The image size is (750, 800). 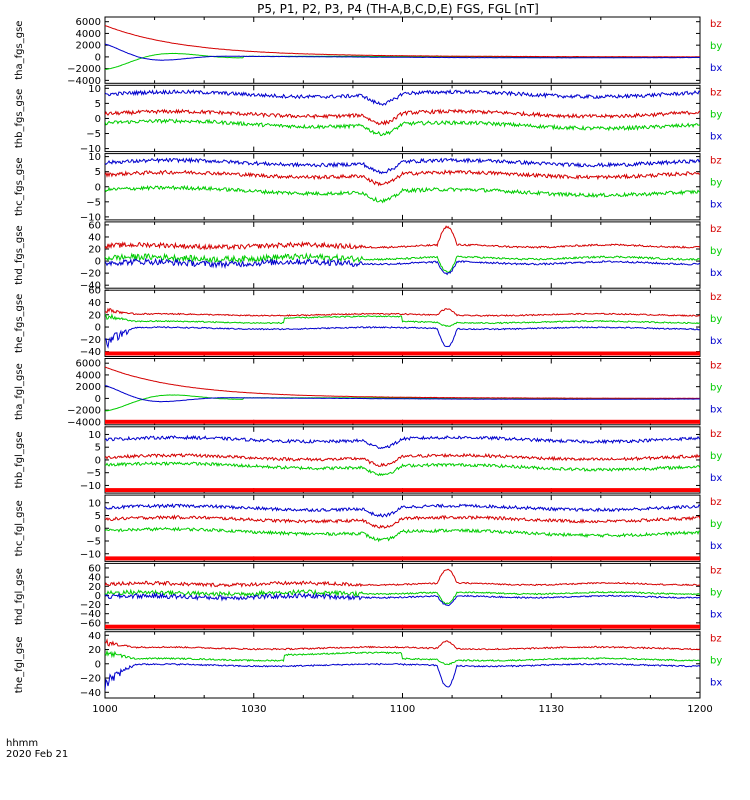 What do you see at coordinates (19, 664) in the screenshot?
I see `y-axis-label: the_fgl_gse` at bounding box center [19, 664].